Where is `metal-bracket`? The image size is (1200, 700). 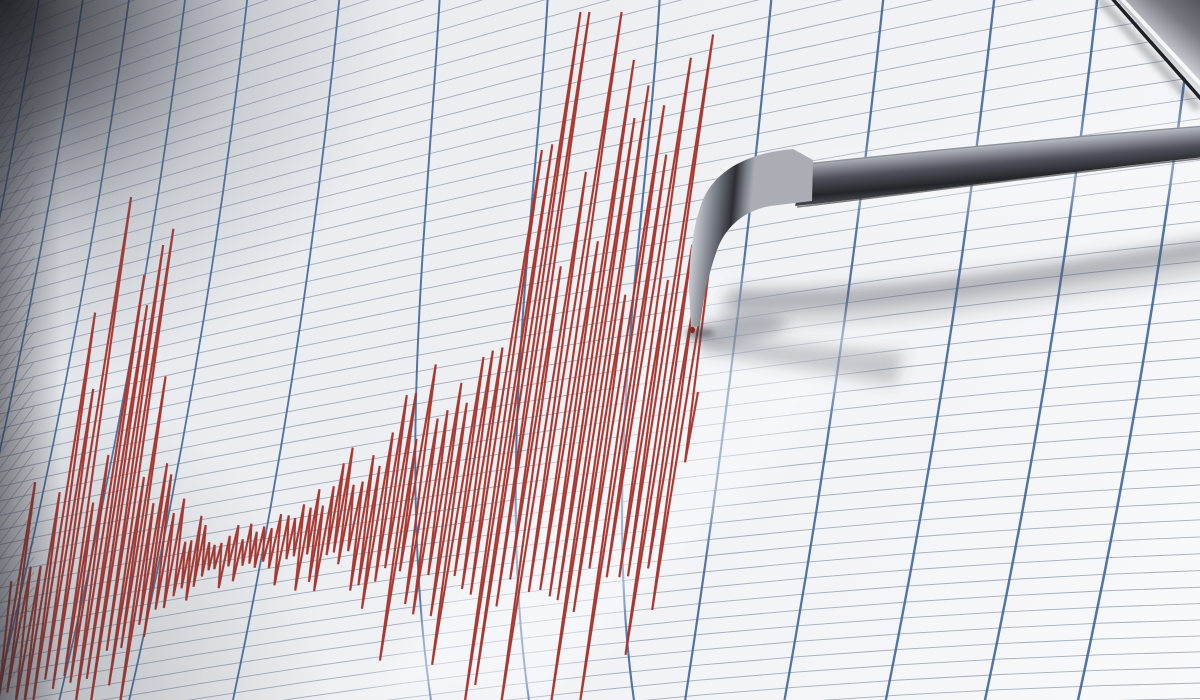 metal-bracket is located at coordinates (1155, 50).